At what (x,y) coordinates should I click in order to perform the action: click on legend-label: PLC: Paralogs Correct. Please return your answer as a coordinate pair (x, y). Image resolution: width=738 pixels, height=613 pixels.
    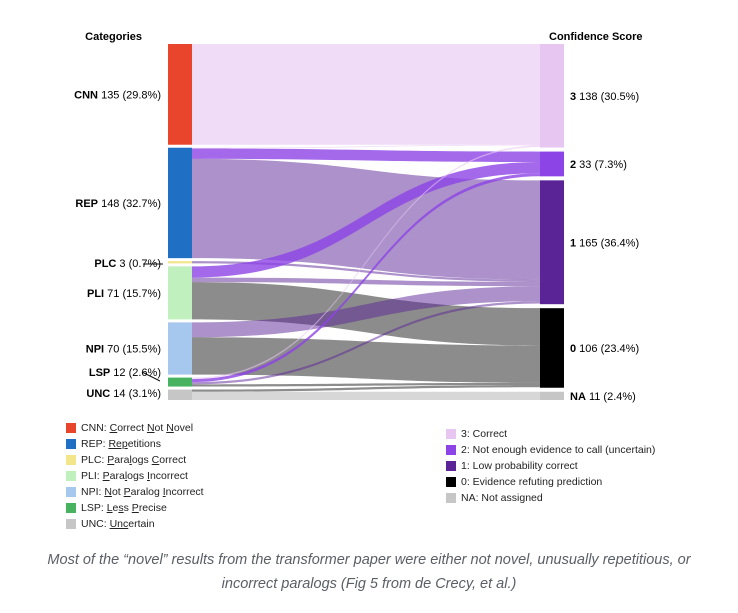
    Looking at the image, I should click on (134, 460).